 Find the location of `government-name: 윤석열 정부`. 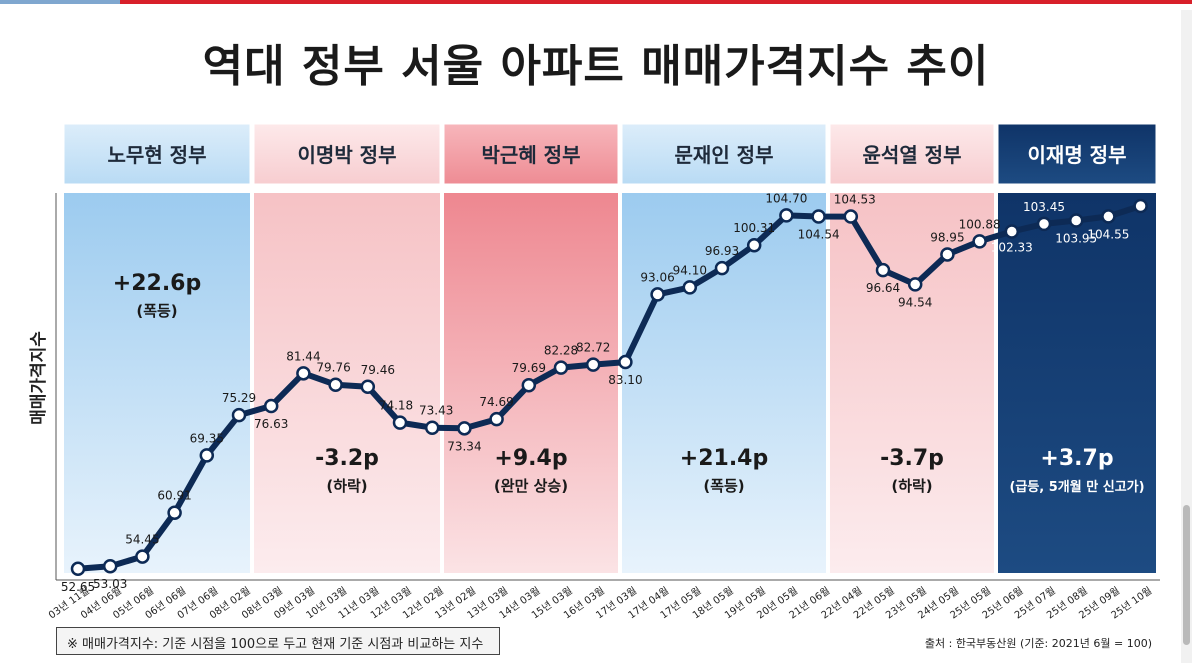

government-name: 윤석열 정부 is located at coordinates (912, 155).